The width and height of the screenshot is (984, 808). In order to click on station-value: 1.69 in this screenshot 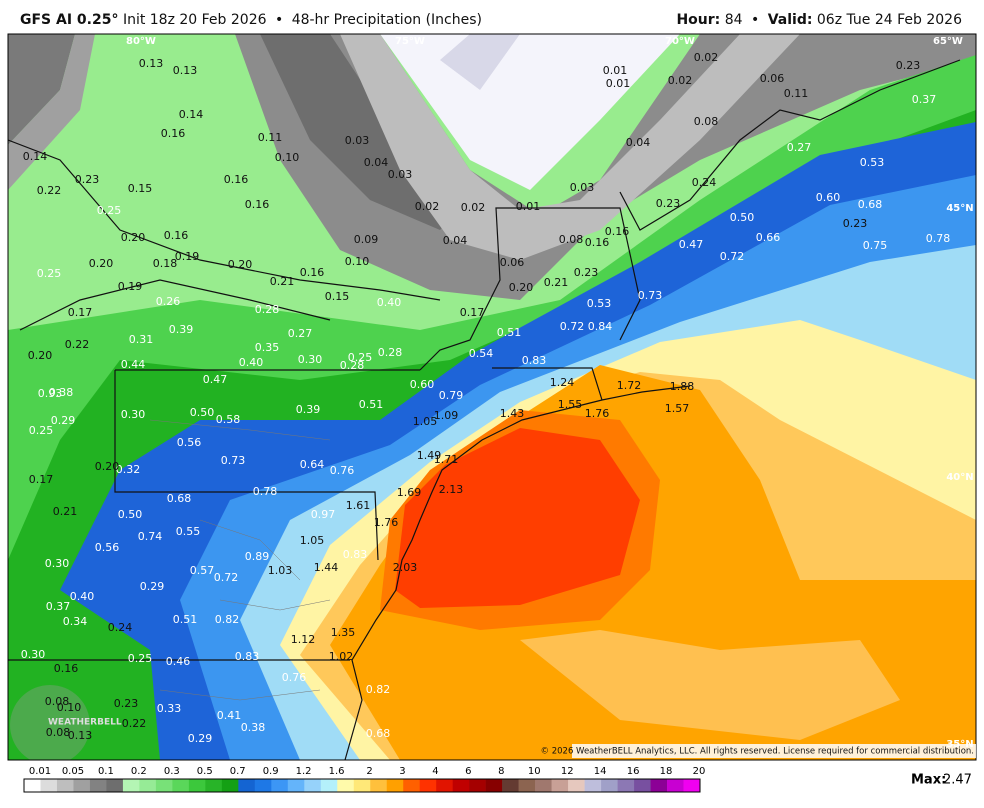, I will do `click(409, 492)`.